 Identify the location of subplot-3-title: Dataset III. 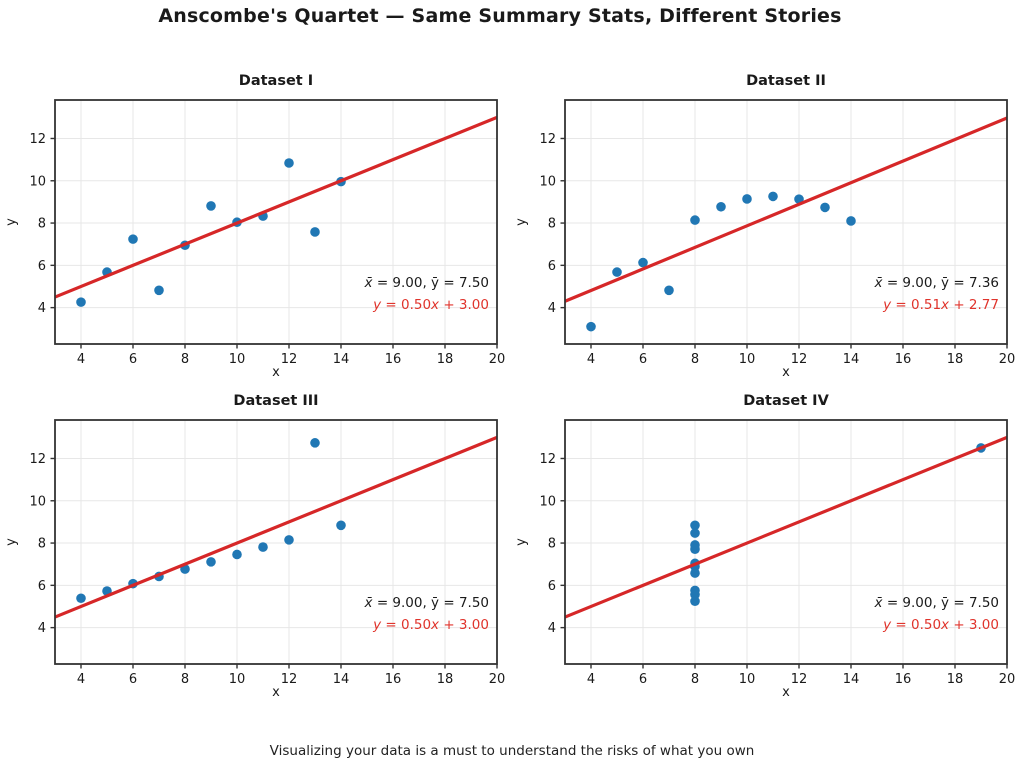
(276, 401).